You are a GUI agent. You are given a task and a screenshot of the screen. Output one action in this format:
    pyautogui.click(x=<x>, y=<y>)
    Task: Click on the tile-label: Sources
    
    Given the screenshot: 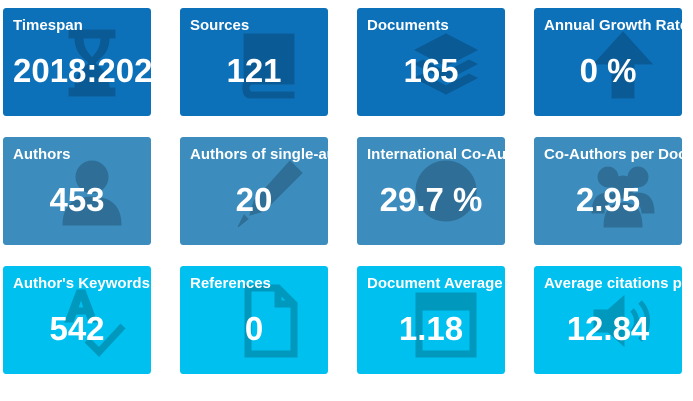 What is the action you would take?
    pyautogui.click(x=220, y=25)
    